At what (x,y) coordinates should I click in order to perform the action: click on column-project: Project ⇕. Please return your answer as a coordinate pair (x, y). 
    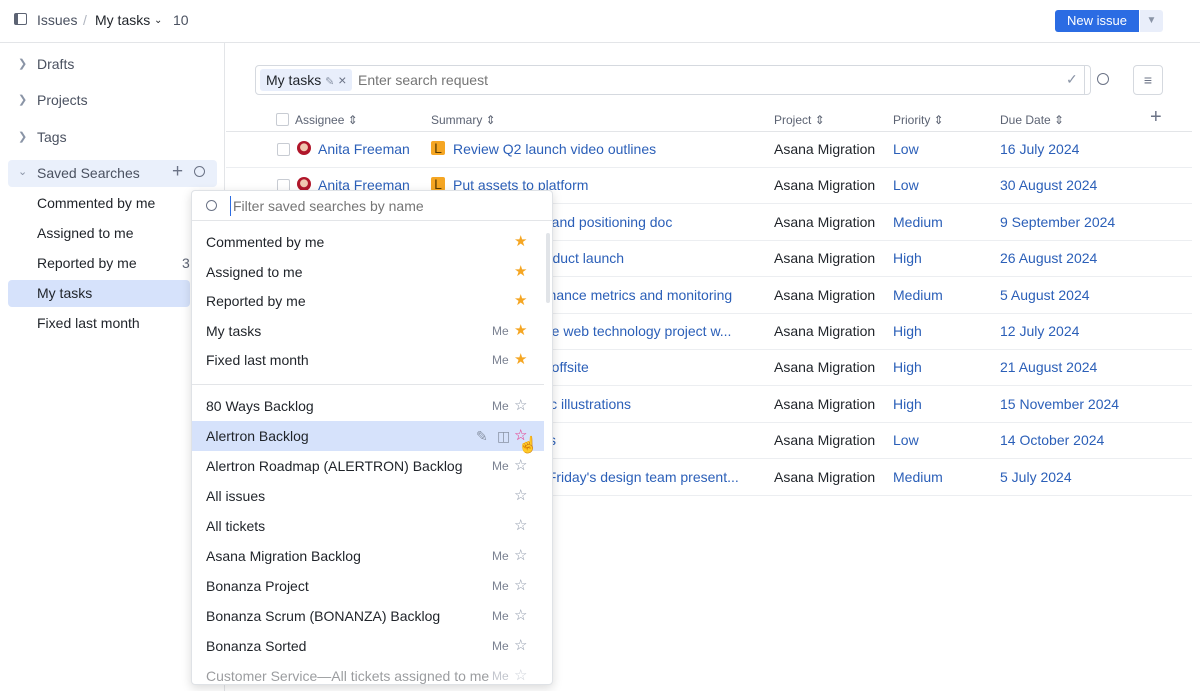
    Looking at the image, I should click on (799, 120).